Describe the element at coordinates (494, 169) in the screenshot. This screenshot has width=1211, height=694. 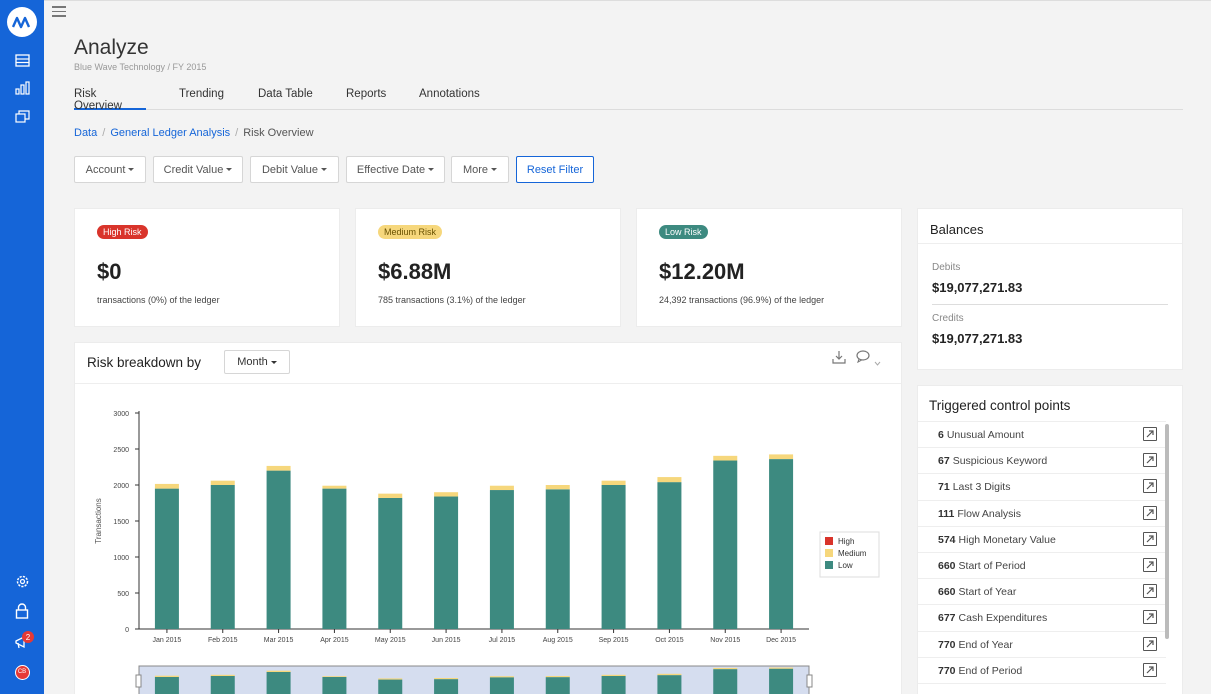
I see `caret-down-icon` at that location.